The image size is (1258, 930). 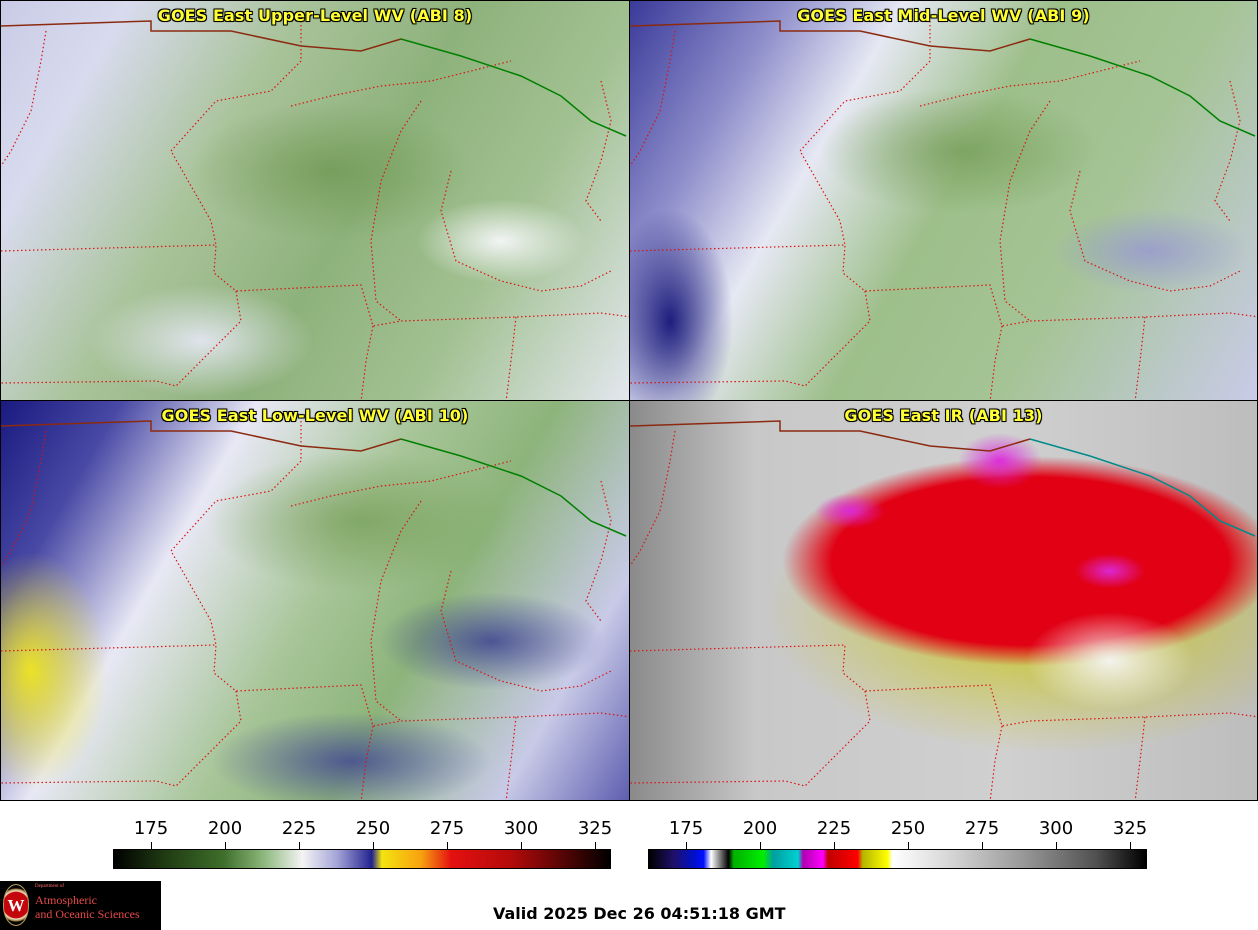 I want to click on logo-line1: Atmospheric, so click(x=66, y=900).